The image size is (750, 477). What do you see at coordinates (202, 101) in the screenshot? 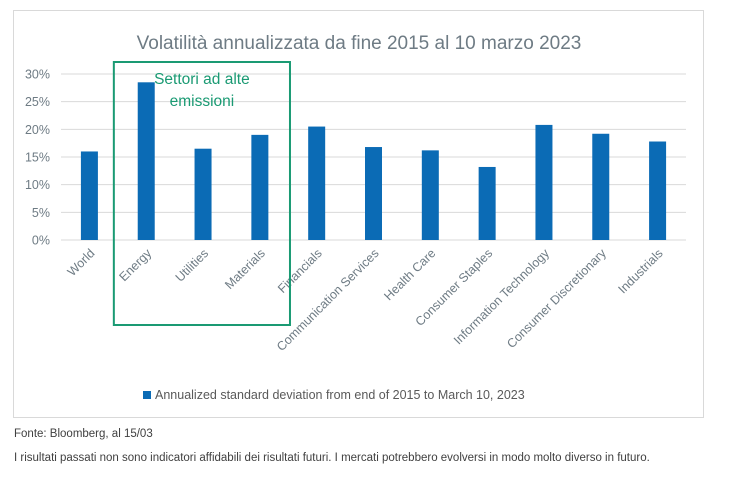
I see `annotation-text-line2: emissioni` at bounding box center [202, 101].